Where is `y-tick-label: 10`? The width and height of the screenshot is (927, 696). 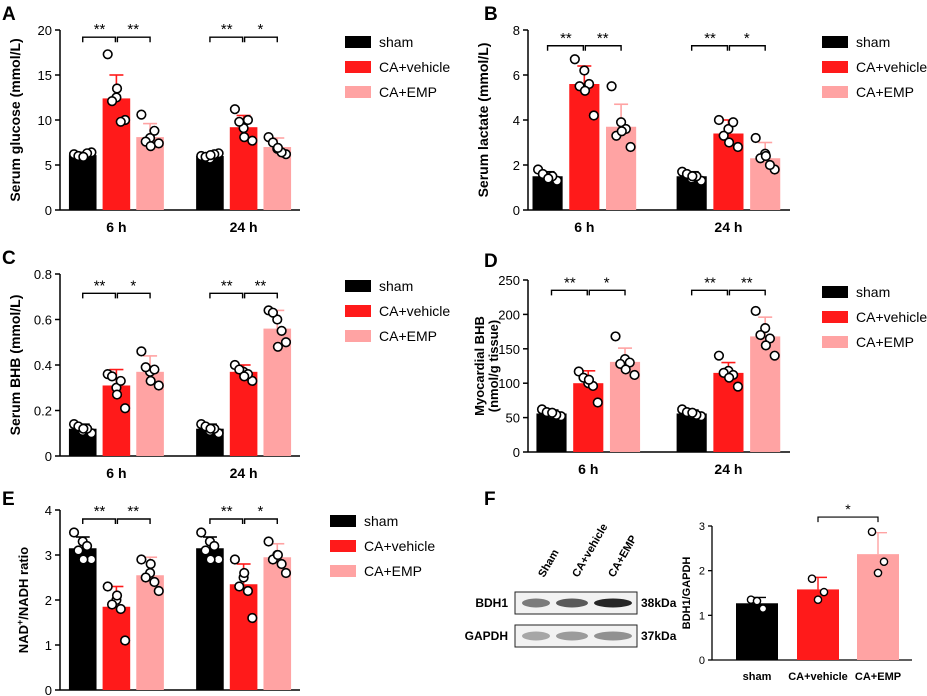
y-tick-label: 10 is located at coordinates (45, 120).